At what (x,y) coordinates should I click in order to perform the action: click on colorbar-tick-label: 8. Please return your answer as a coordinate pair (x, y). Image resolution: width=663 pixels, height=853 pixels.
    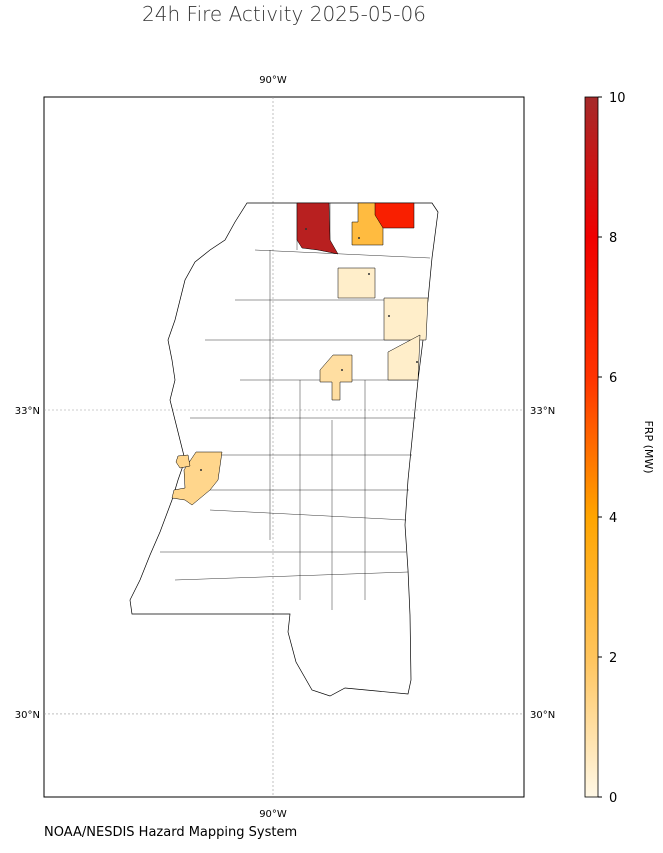
    Looking at the image, I should click on (613, 238).